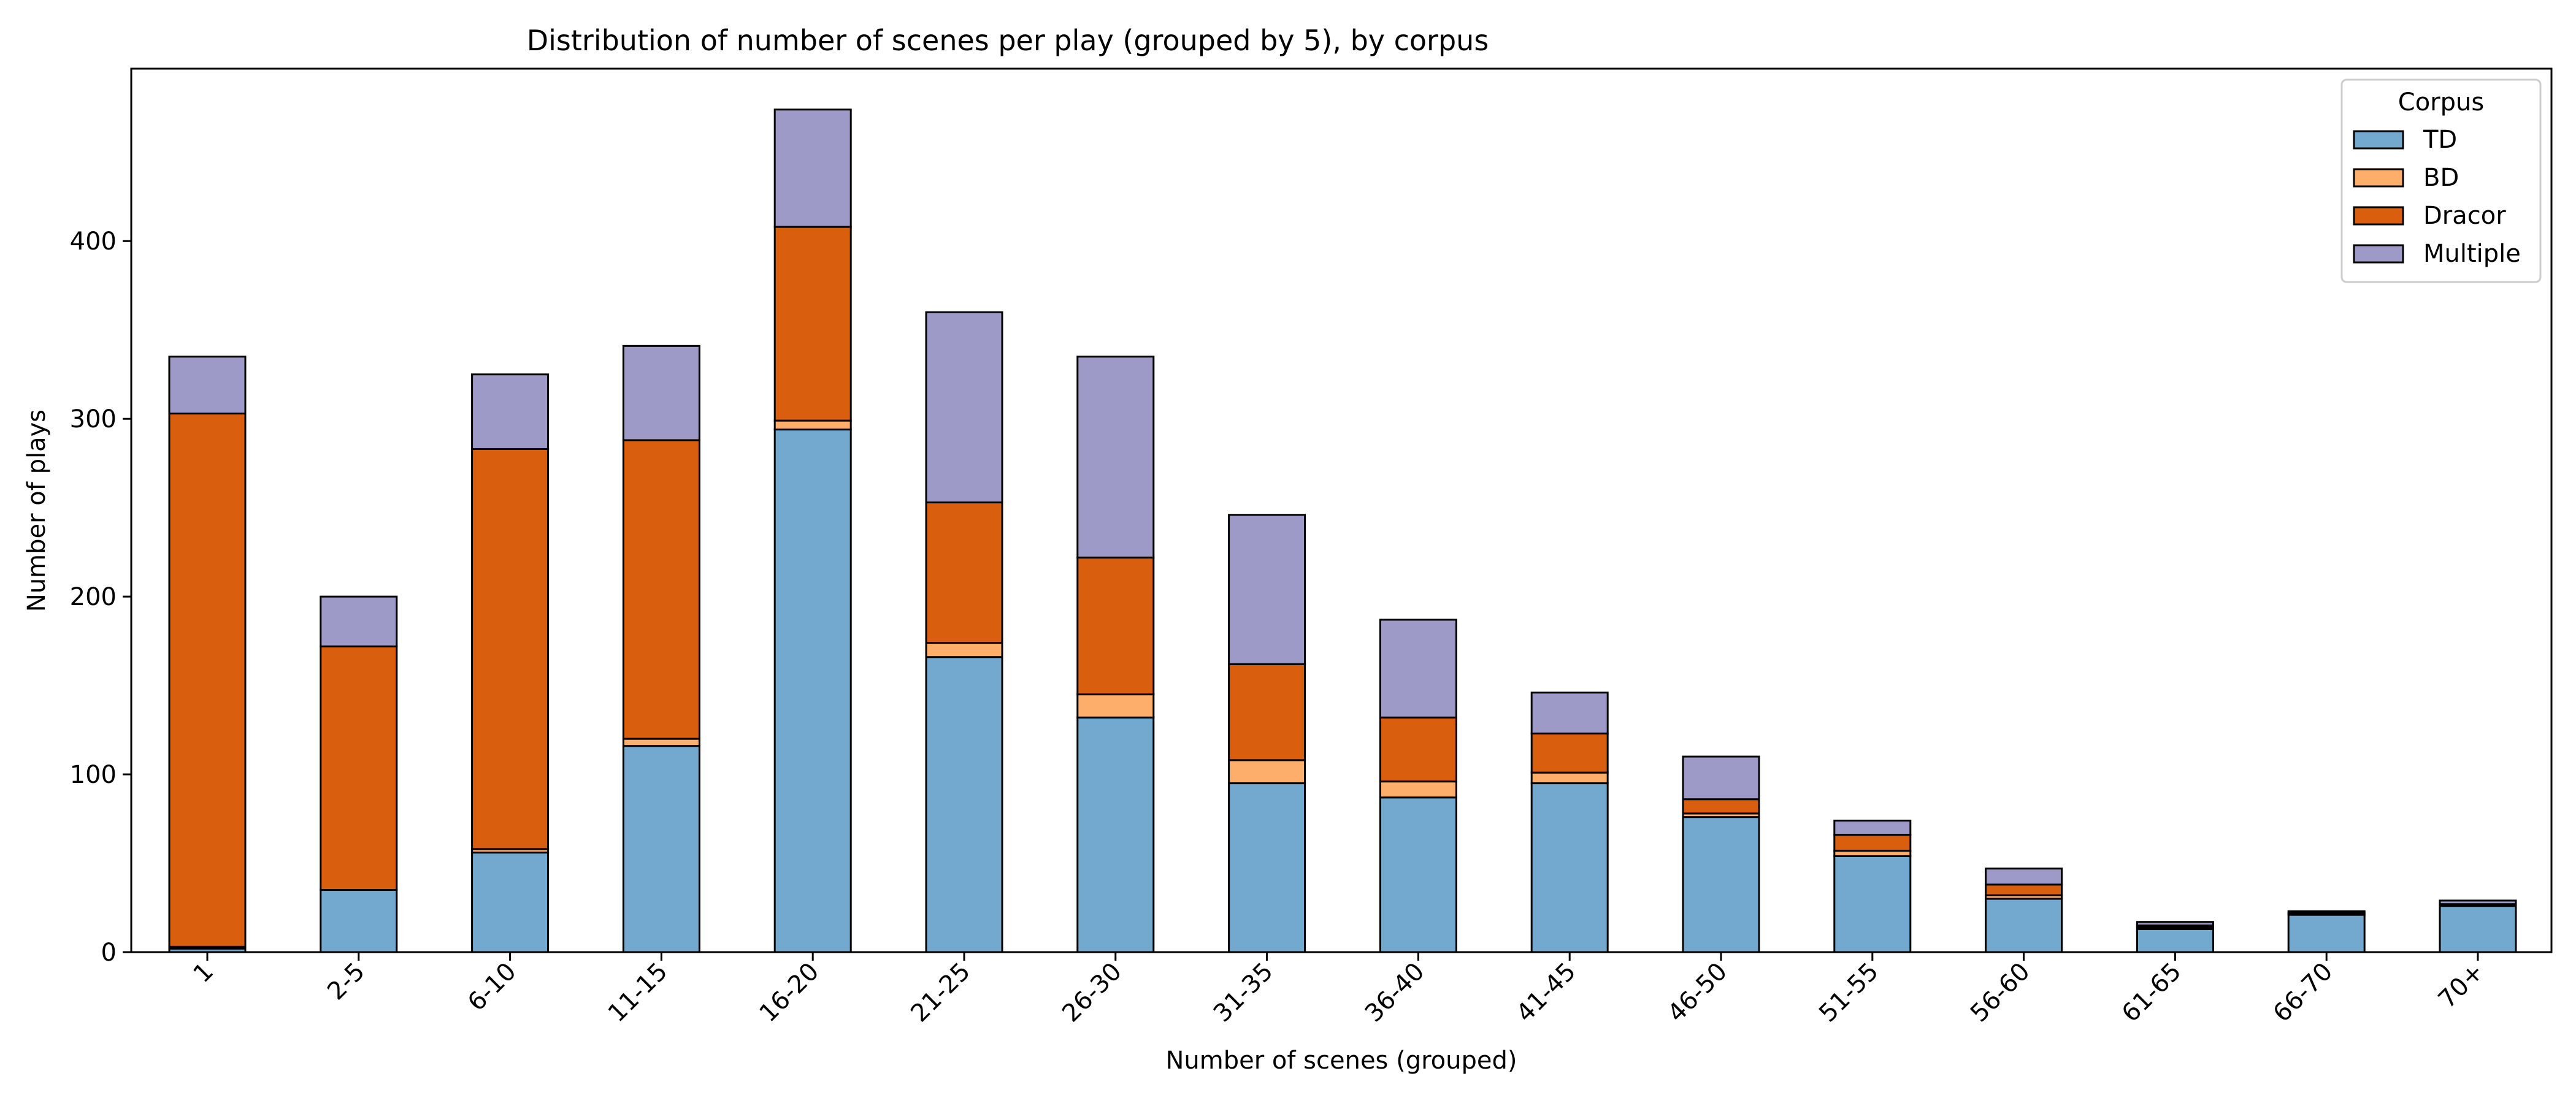 This screenshot has width=2576, height=1106. I want to click on x-tick-label: 66-70, so click(2303, 993).